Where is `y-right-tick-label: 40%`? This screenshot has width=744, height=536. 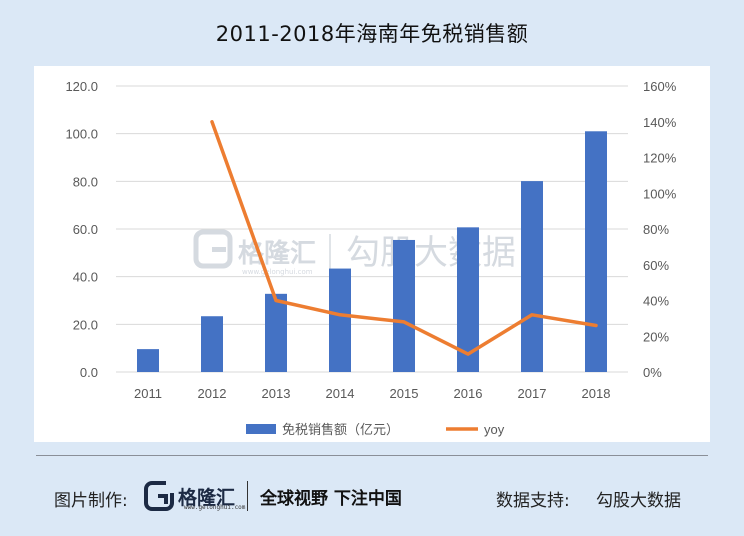 y-right-tick-label: 40% is located at coordinates (656, 301).